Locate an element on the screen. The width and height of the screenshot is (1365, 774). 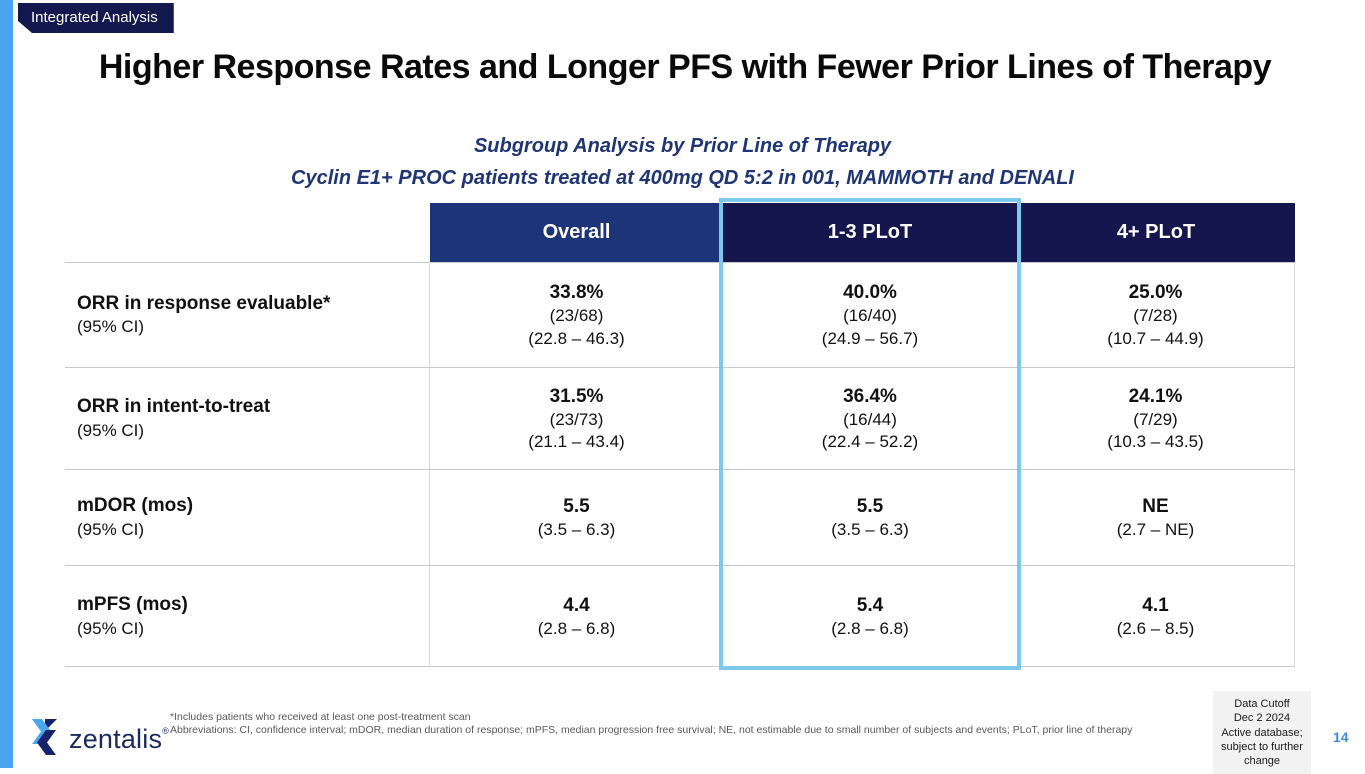
cell-ci: (24.9 – 56.7) is located at coordinates (870, 338).